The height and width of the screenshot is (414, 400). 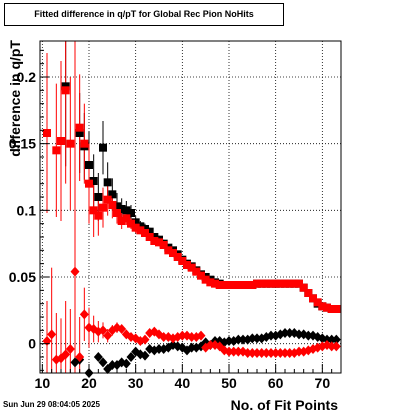 What do you see at coordinates (43, 383) in the screenshot?
I see `x-tick-label: 10` at bounding box center [43, 383].